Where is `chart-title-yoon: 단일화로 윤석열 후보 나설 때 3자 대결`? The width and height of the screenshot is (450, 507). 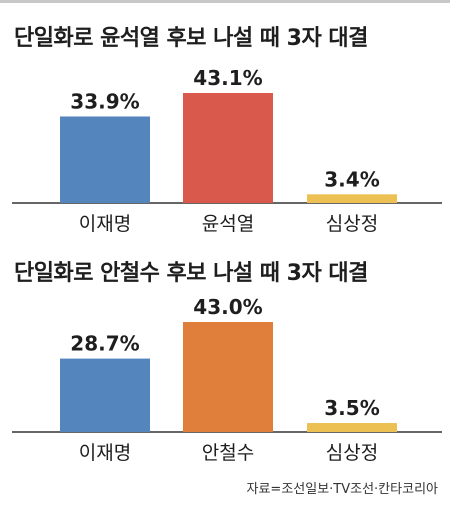 chart-title-yoon: 단일화로 윤석열 후보 나설 때 3자 대결 is located at coordinates (191, 38).